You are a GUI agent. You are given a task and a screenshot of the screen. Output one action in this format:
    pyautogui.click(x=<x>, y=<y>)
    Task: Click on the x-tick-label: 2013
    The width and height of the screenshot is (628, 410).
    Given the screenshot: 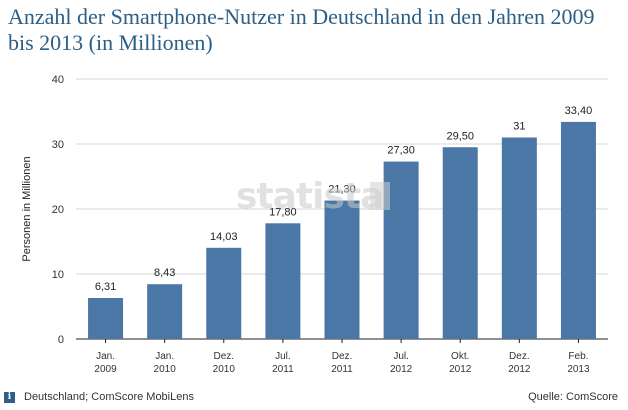 What is the action you would take?
    pyautogui.click(x=578, y=369)
    